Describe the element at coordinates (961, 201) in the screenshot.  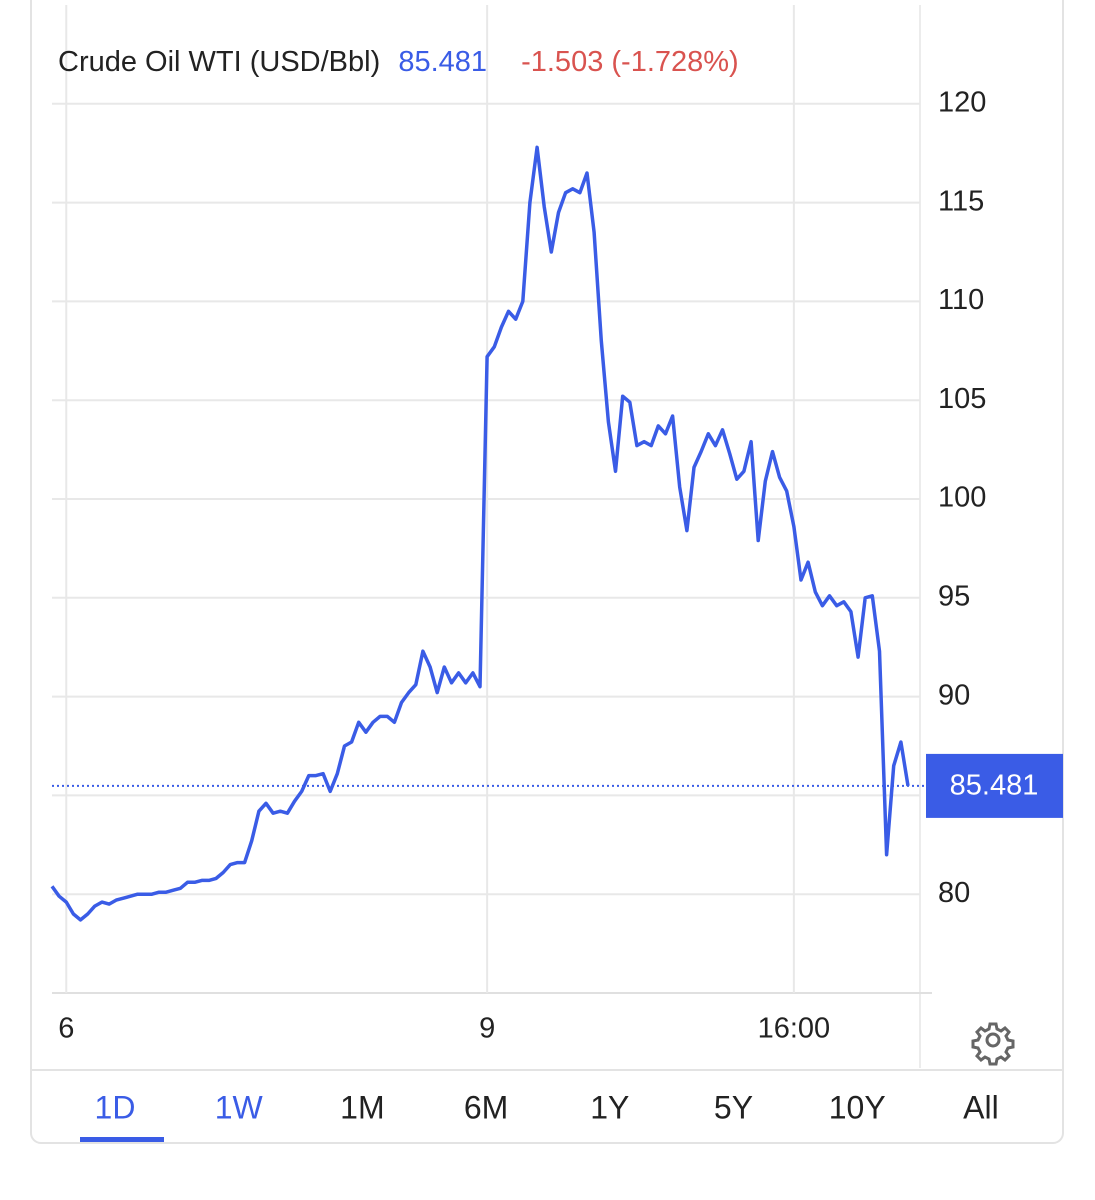
I see `y-tick-label: 115` at that location.